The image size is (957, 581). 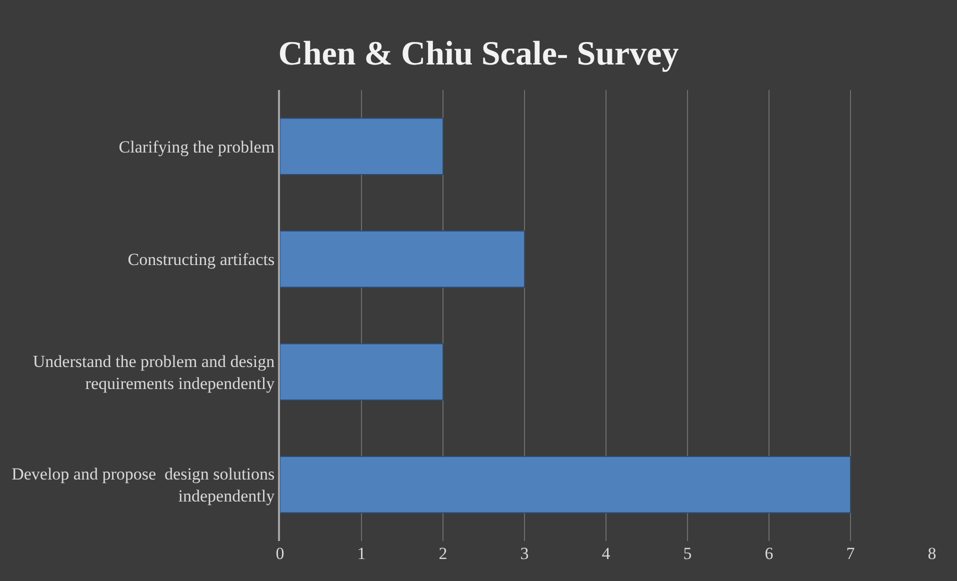 I want to click on x-tick-label: 6, so click(x=769, y=553).